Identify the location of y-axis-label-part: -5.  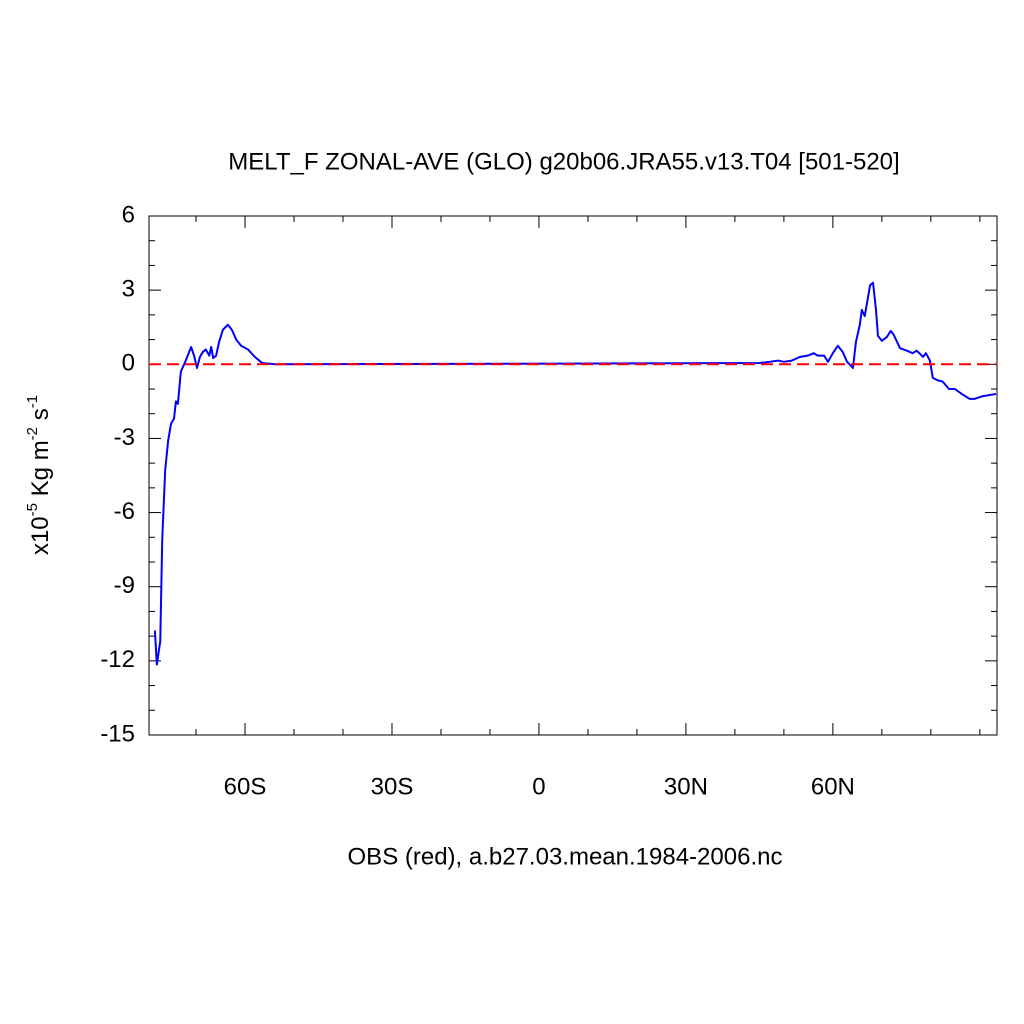
(32, 509).